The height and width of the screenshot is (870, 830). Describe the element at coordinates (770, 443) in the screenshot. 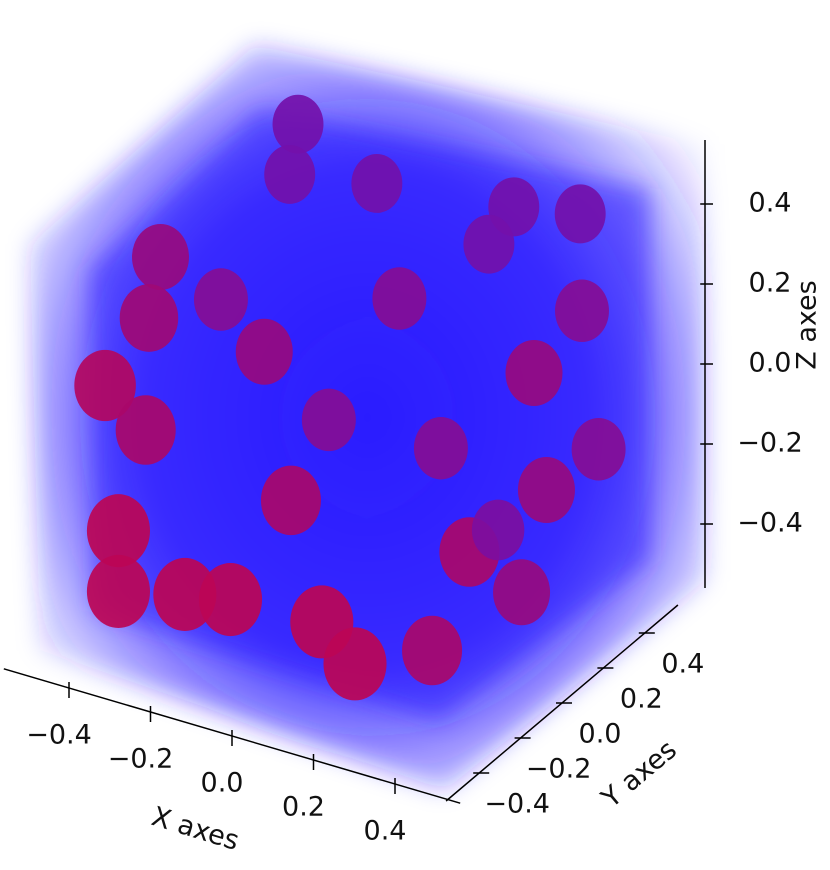

I see `z-tick-label: −0.2` at that location.